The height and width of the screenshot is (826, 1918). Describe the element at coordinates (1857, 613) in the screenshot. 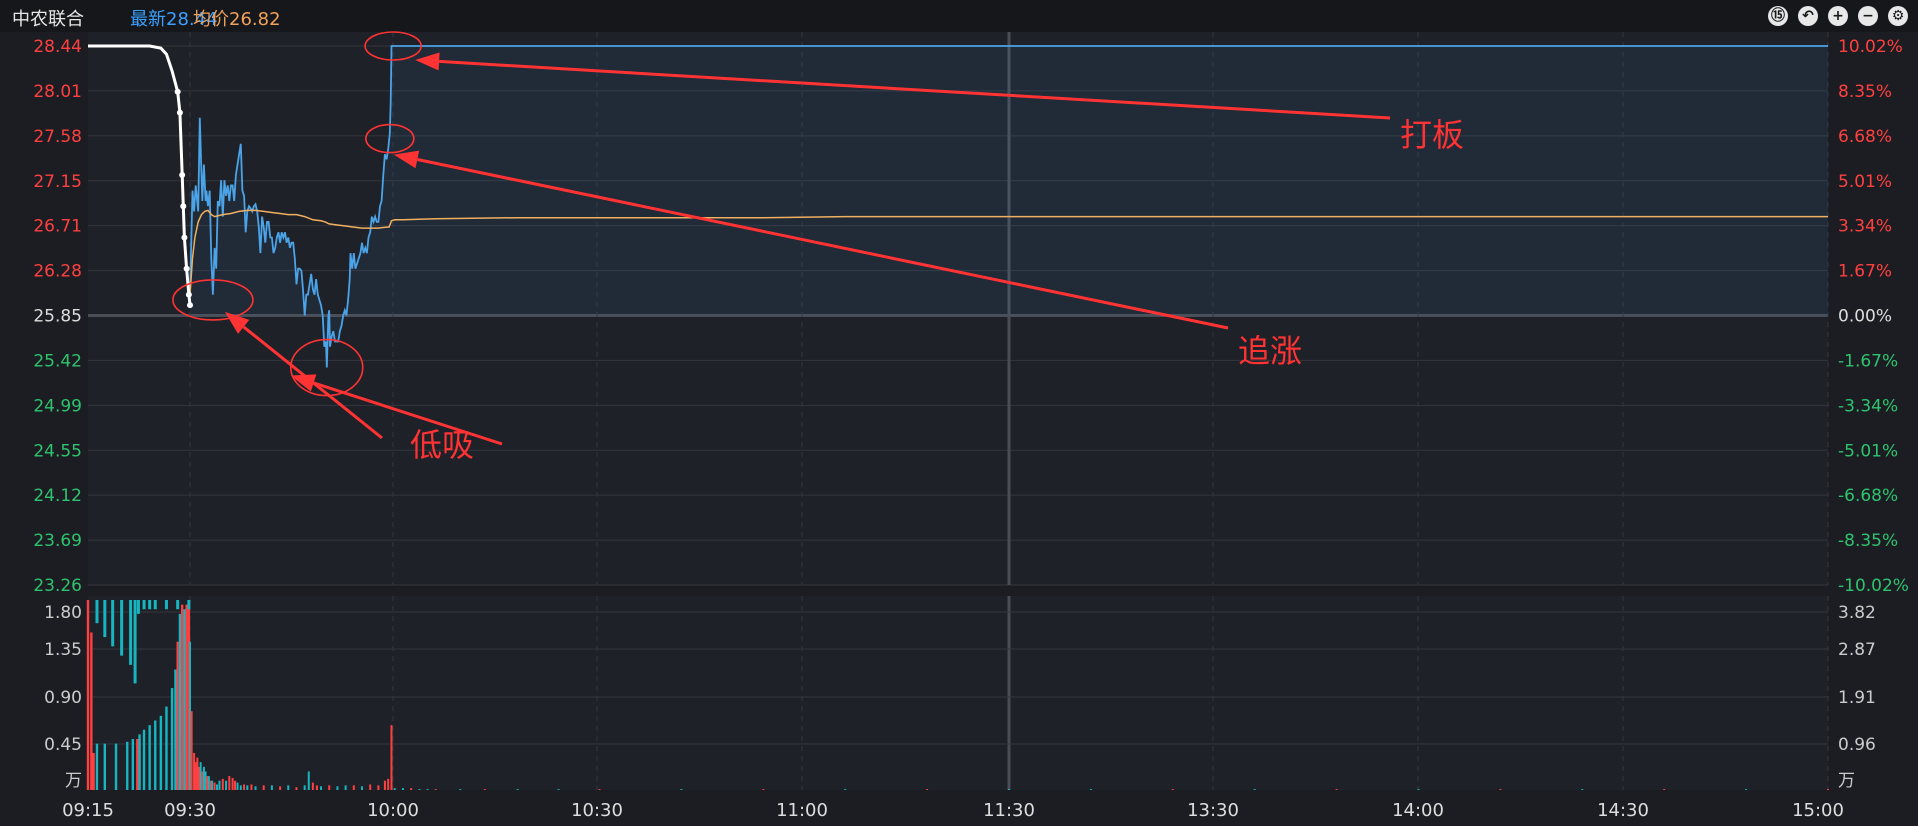

I see `vol-tick-right: 3.82` at that location.